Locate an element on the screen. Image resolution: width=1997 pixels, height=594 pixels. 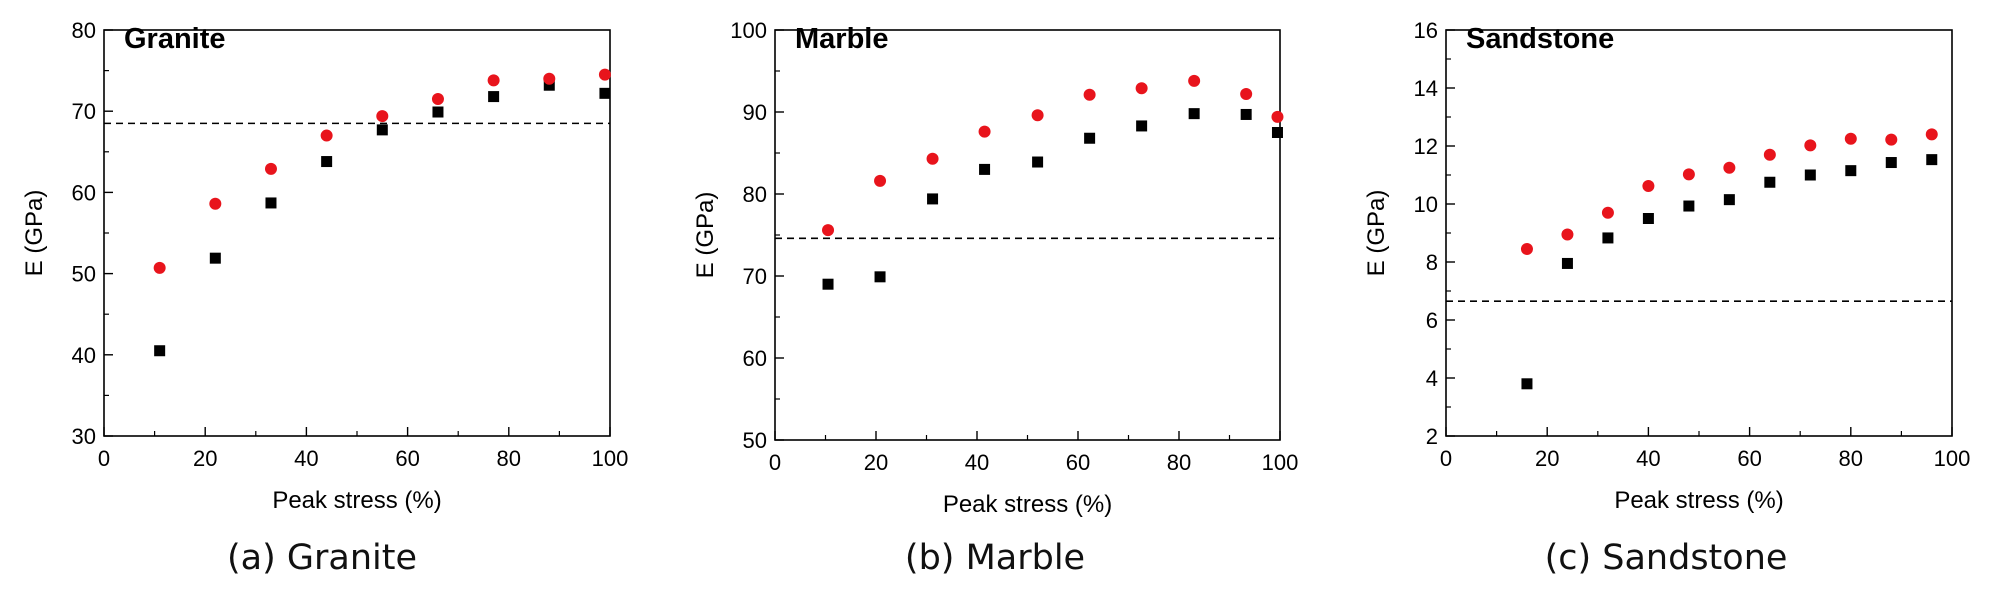
chart-title: Marble is located at coordinates (841, 39).